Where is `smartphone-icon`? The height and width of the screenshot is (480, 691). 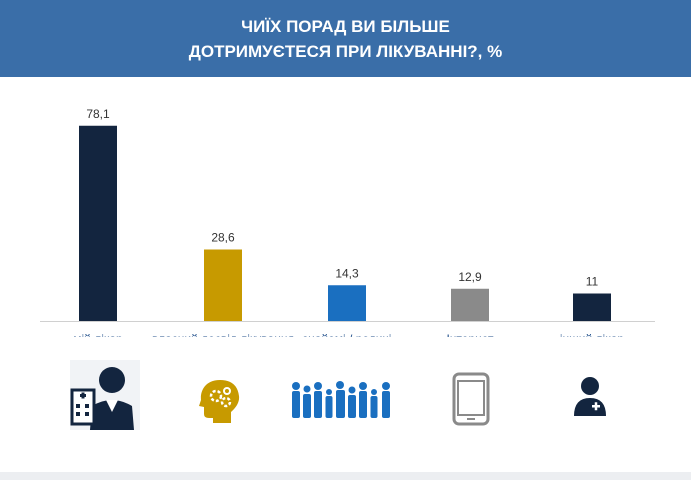
smartphone-icon is located at coordinates (471, 399).